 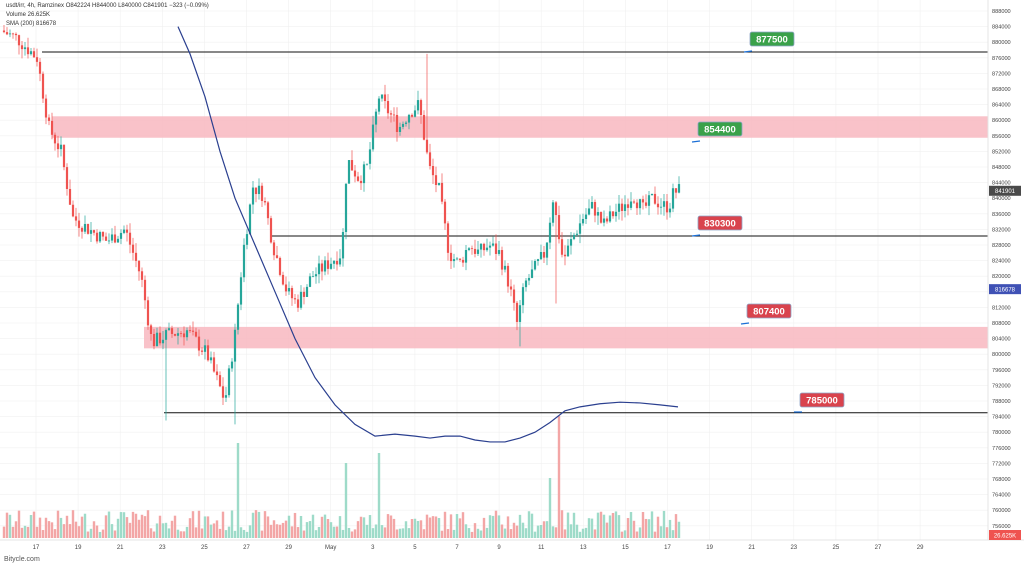 What do you see at coordinates (1001, 199) in the screenshot?
I see `price-tick-label: 840000` at bounding box center [1001, 199].